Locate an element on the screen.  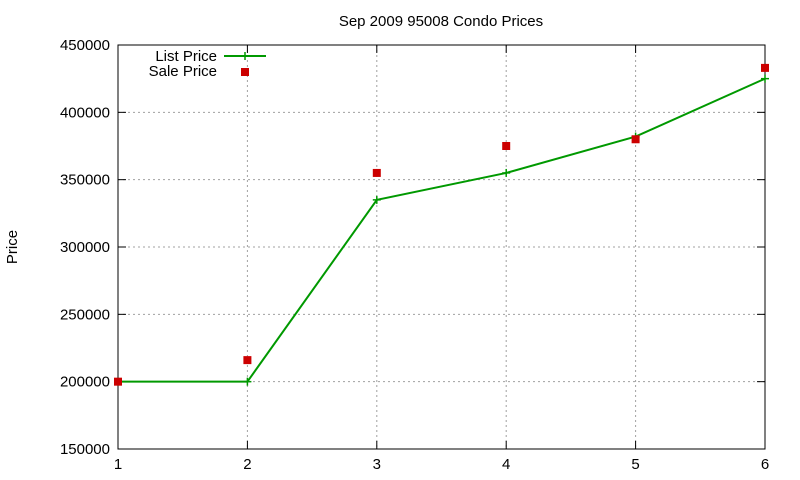
y-axis-label: Price is located at coordinates (12, 247).